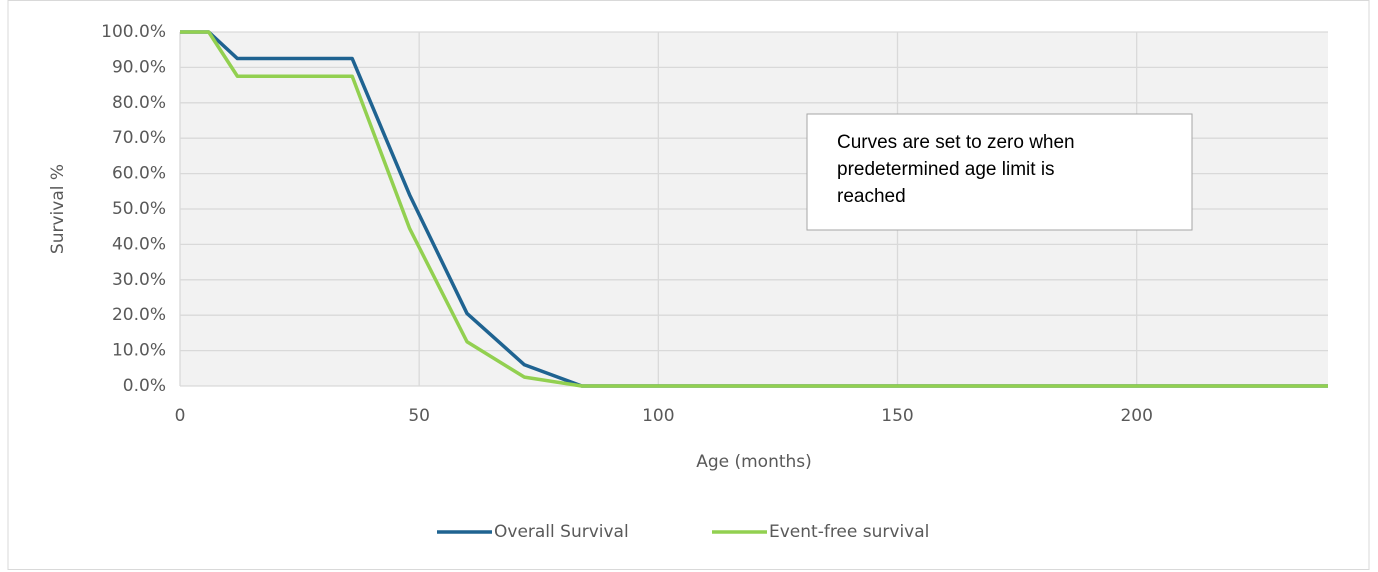  What do you see at coordinates (58, 209) in the screenshot?
I see `y-axis-label: Survival %` at bounding box center [58, 209].